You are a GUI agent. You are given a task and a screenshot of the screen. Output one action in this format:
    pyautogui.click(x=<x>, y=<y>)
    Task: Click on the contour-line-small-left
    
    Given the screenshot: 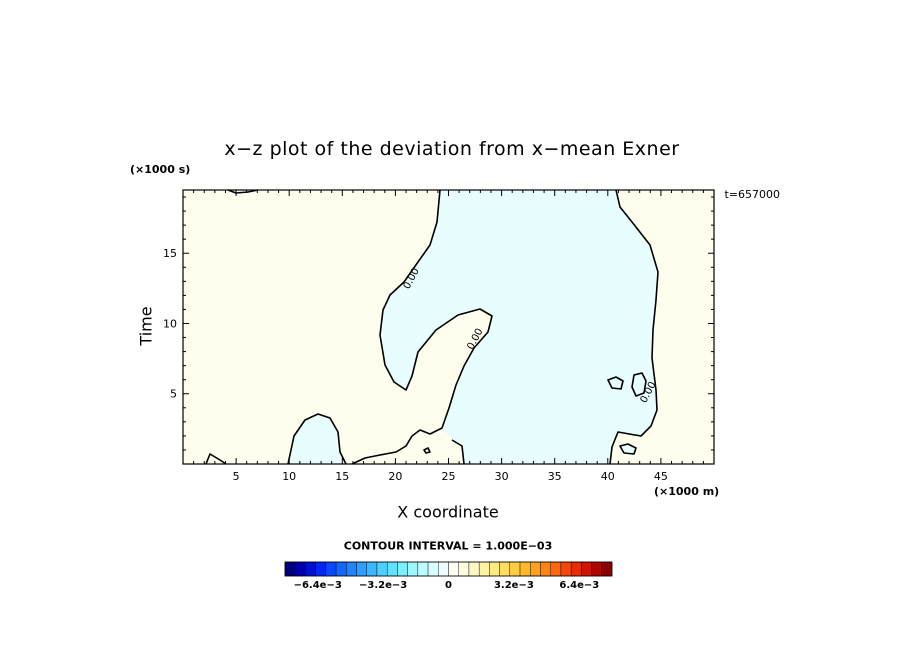 What is the action you would take?
    pyautogui.click(x=317, y=439)
    